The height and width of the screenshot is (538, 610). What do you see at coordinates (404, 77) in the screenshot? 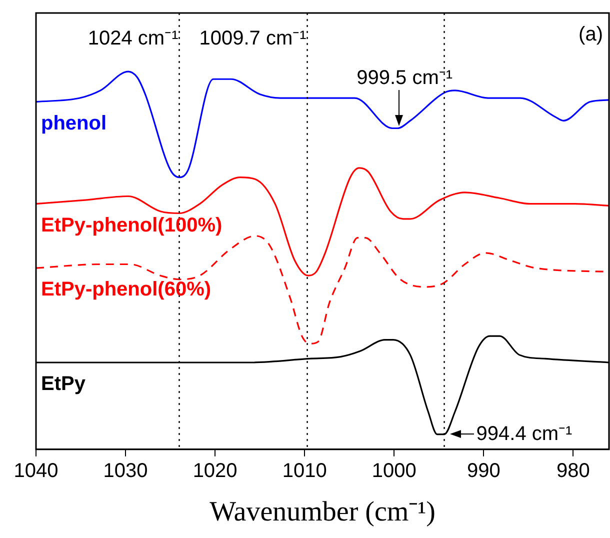
I see `annotation: 999.5 cm⁻¹` at bounding box center [404, 77].